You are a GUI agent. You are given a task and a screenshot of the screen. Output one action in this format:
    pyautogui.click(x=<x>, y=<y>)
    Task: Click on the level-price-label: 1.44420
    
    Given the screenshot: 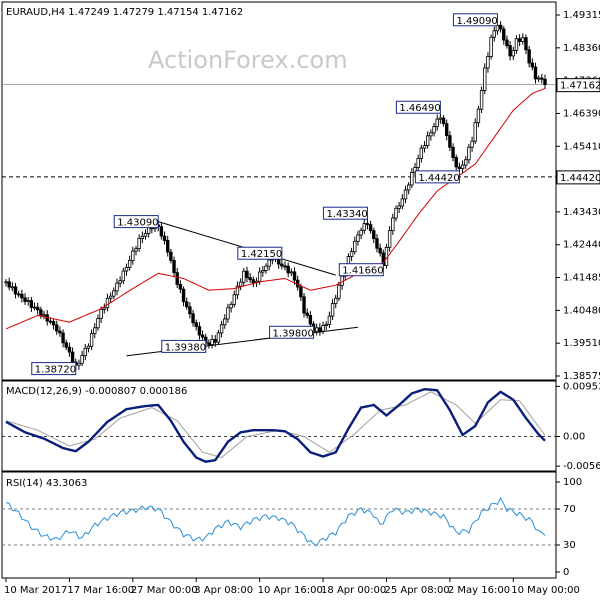 What is the action you would take?
    pyautogui.click(x=580, y=178)
    